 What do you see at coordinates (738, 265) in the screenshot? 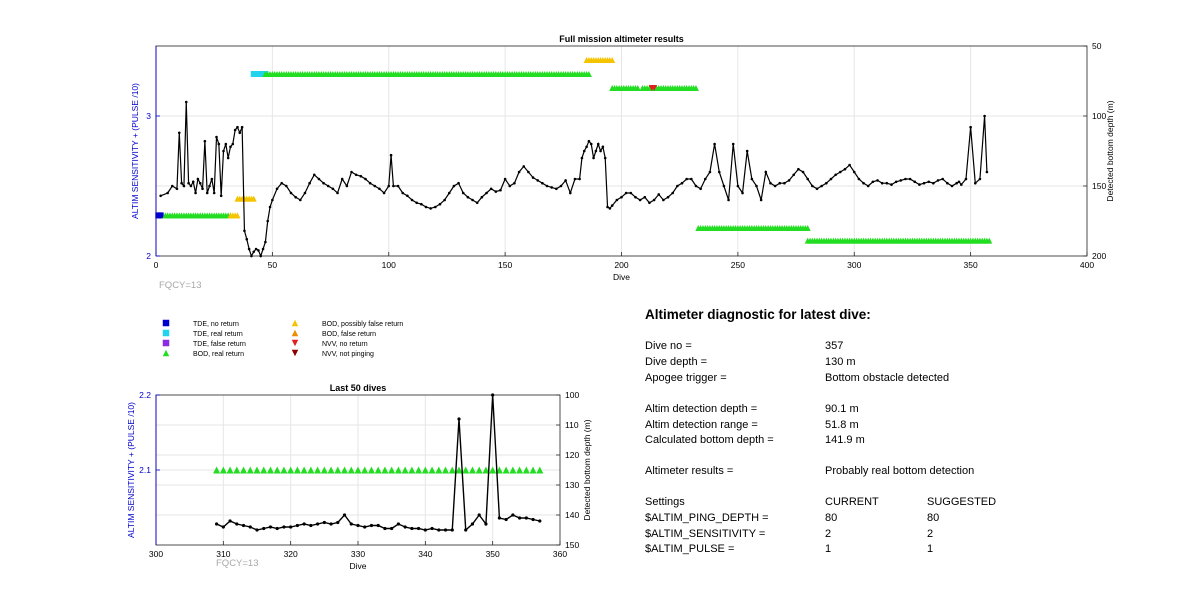
I see `x-tick-label: 250` at bounding box center [738, 265].